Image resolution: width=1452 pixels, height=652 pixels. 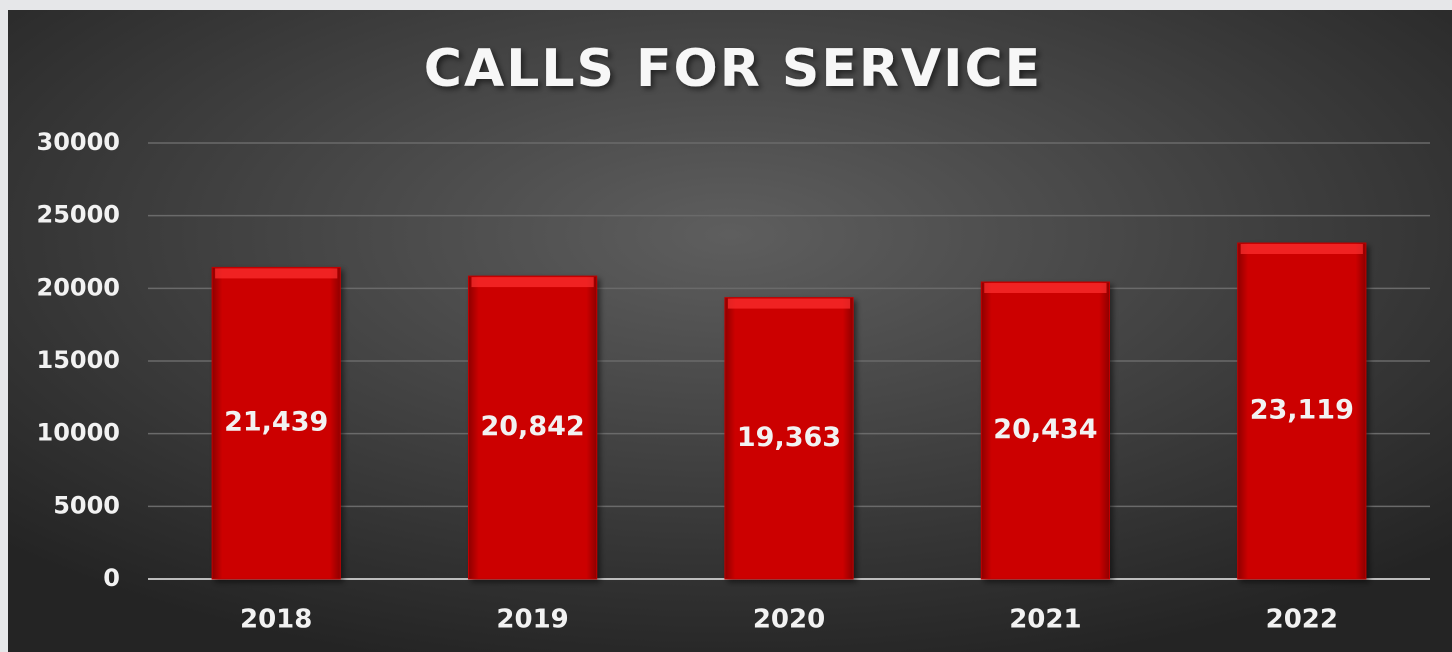 I want to click on y-tick-label: 15000, so click(x=79, y=360).